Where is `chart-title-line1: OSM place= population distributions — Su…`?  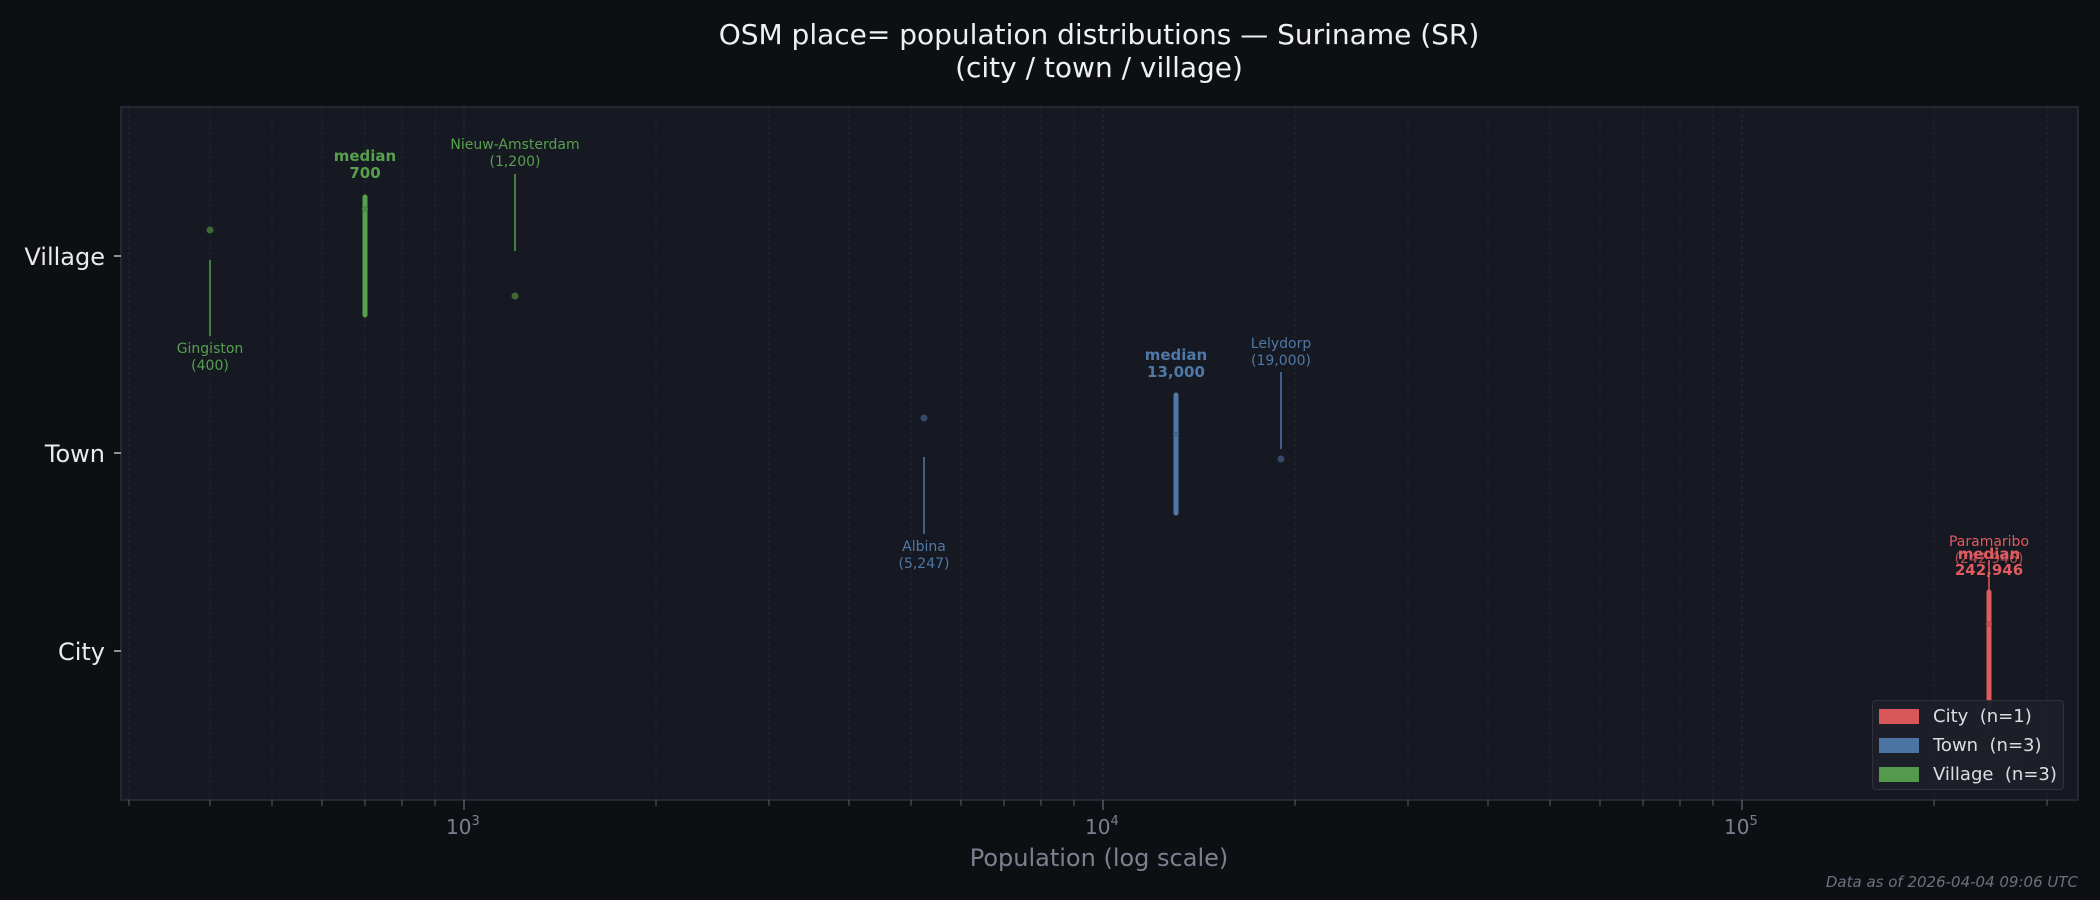 chart-title-line1: OSM place= population distributions — Su… is located at coordinates (1099, 34).